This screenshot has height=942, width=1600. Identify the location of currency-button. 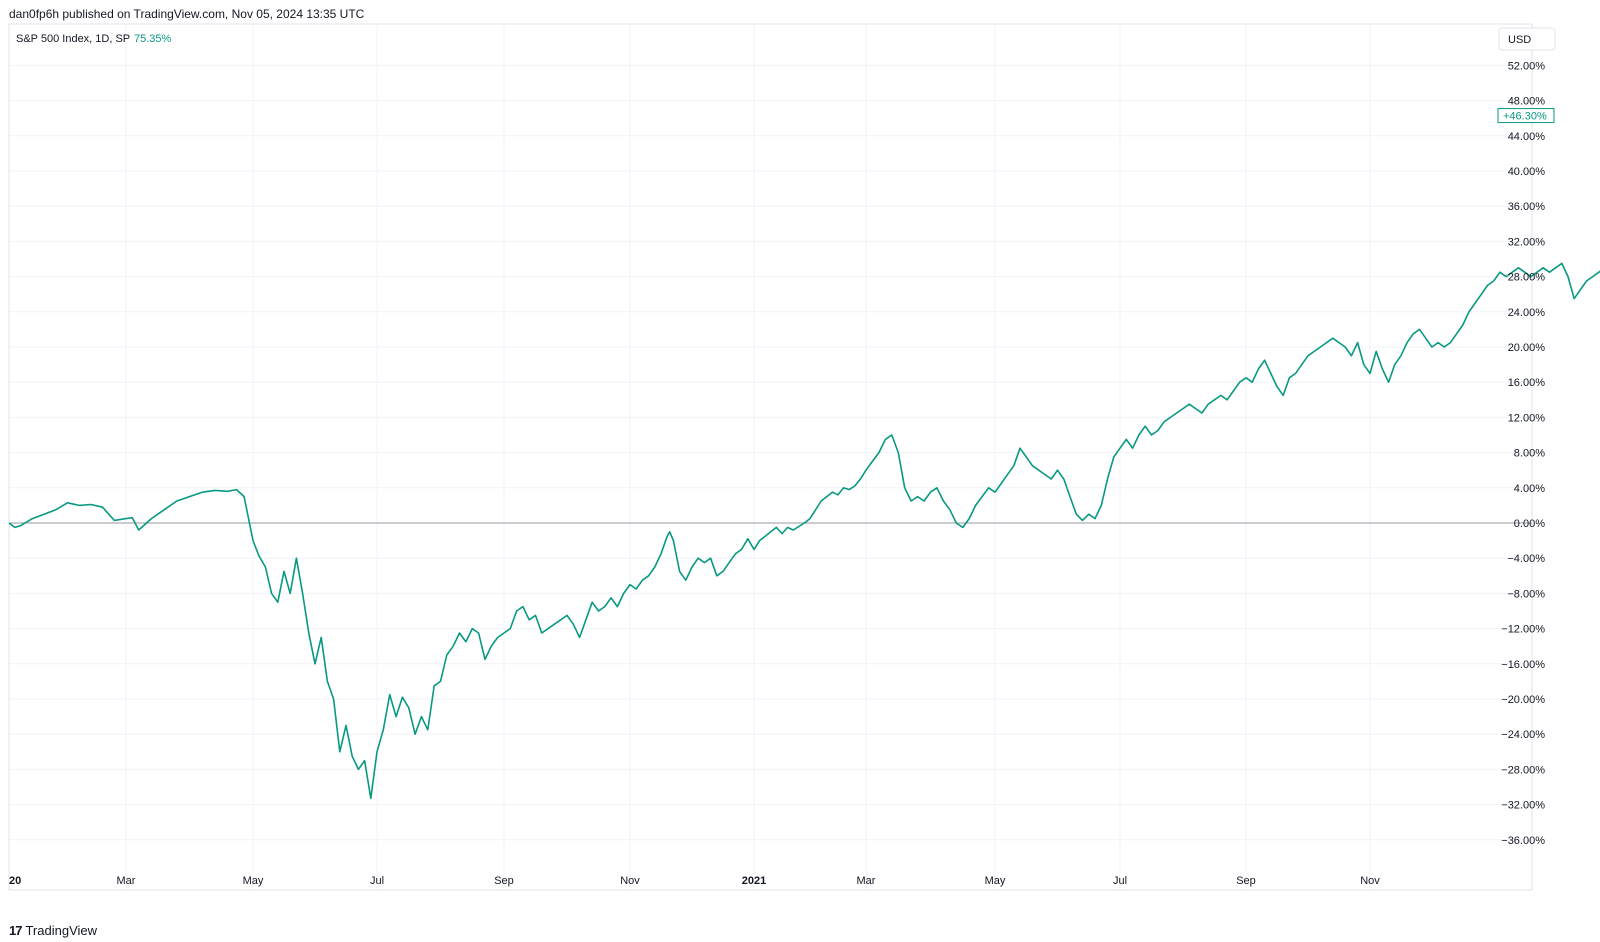
(1527, 39).